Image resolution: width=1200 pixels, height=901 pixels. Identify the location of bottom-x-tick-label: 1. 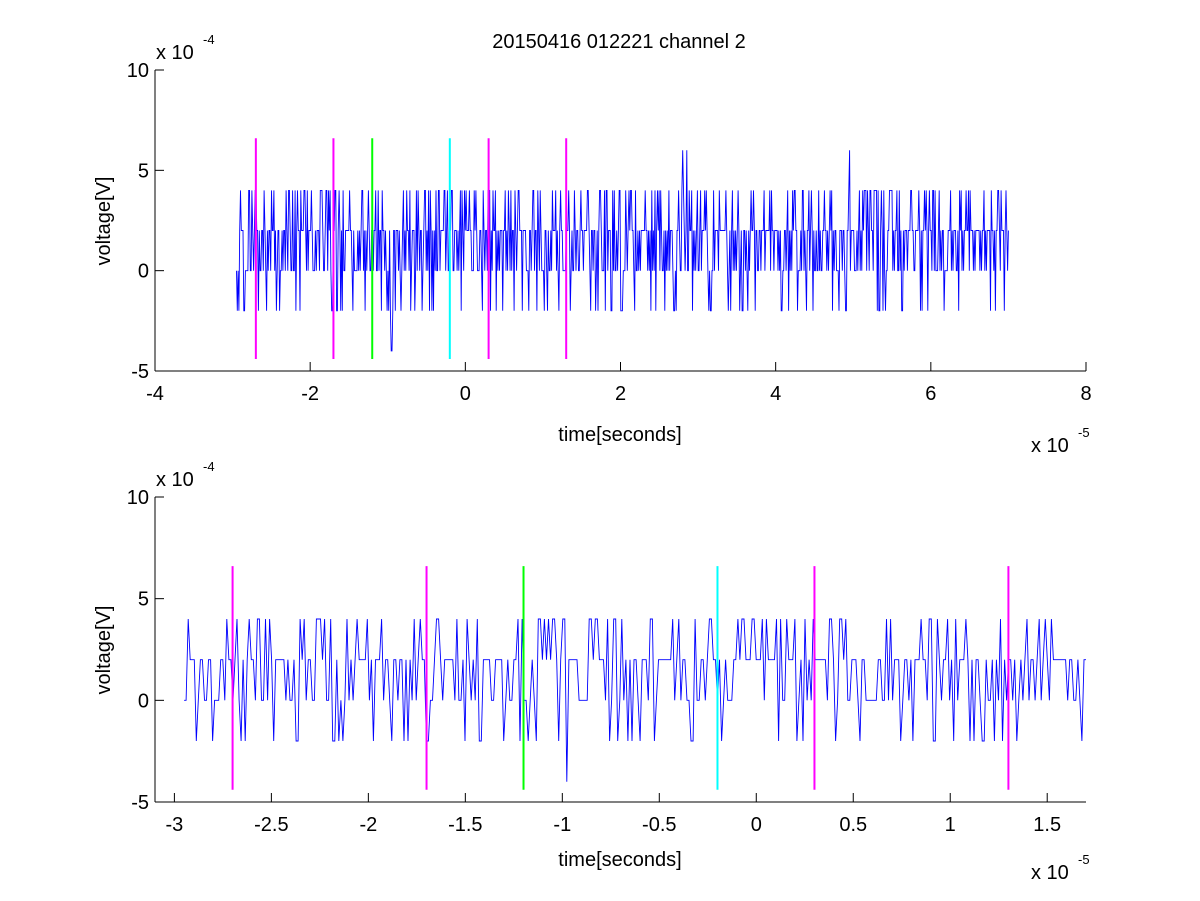
(950, 825).